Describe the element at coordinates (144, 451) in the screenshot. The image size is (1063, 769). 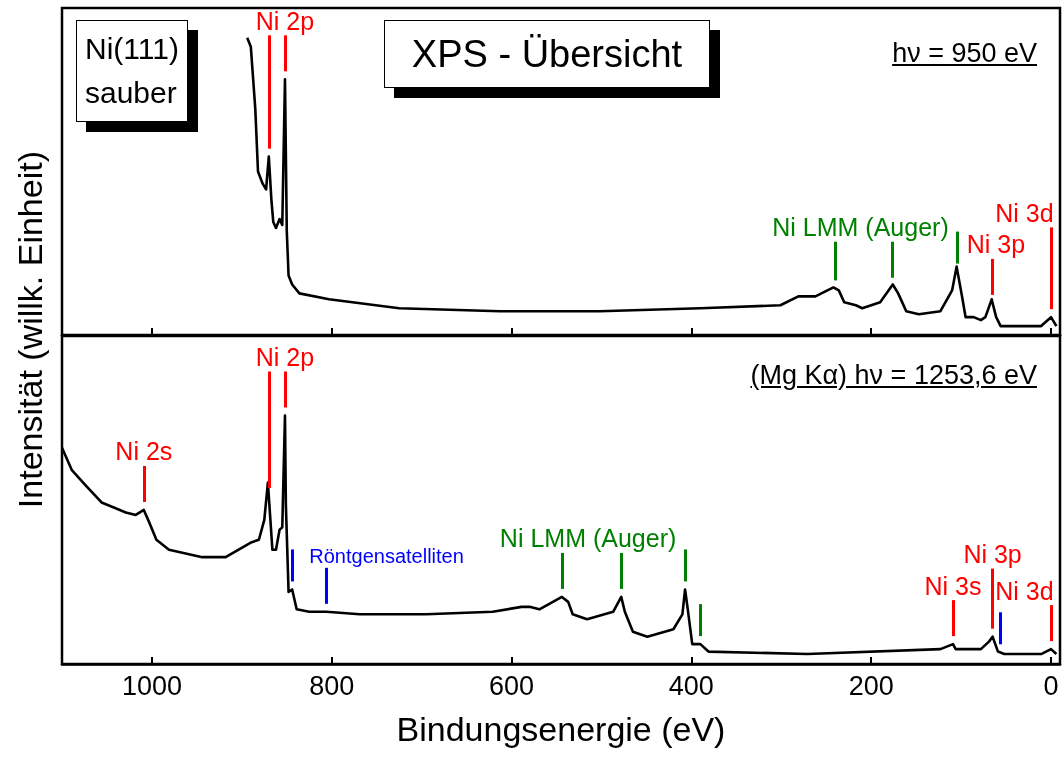
I see `ref-line-label: Ni 2s` at that location.